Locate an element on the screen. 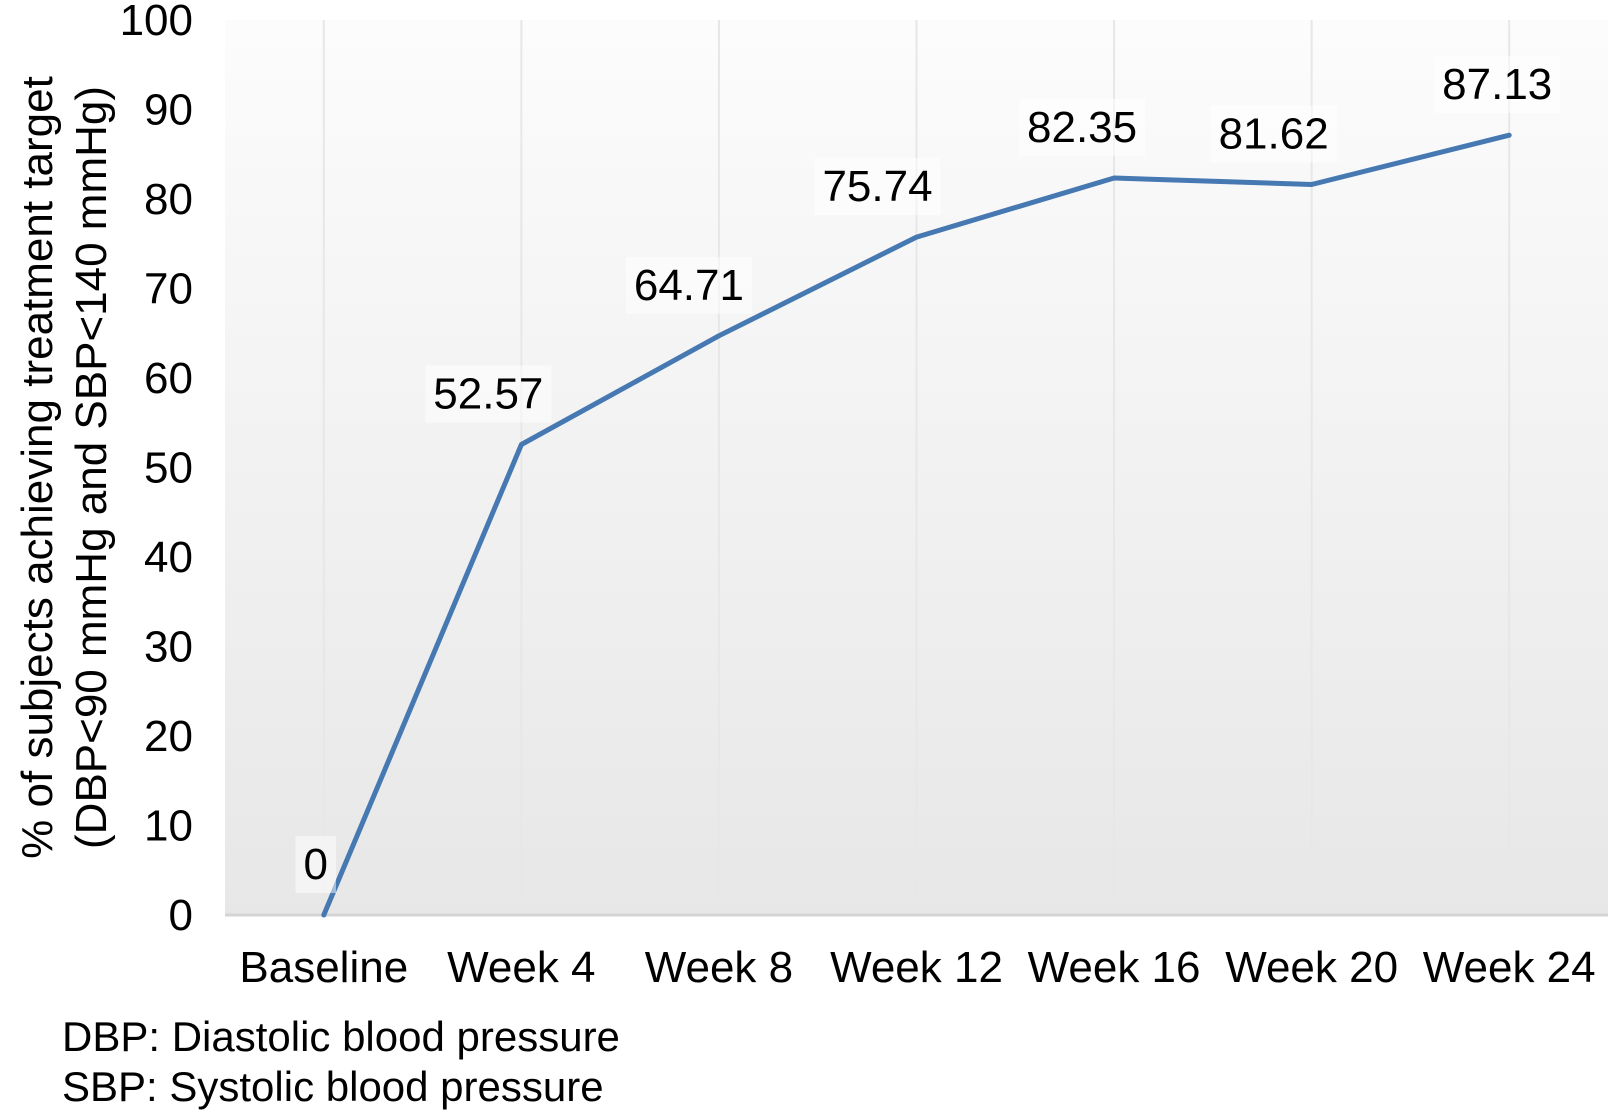 This screenshot has width=1610, height=1115. footnote-sbp: SBP: Systolic blood pressure is located at coordinates (333, 1086).